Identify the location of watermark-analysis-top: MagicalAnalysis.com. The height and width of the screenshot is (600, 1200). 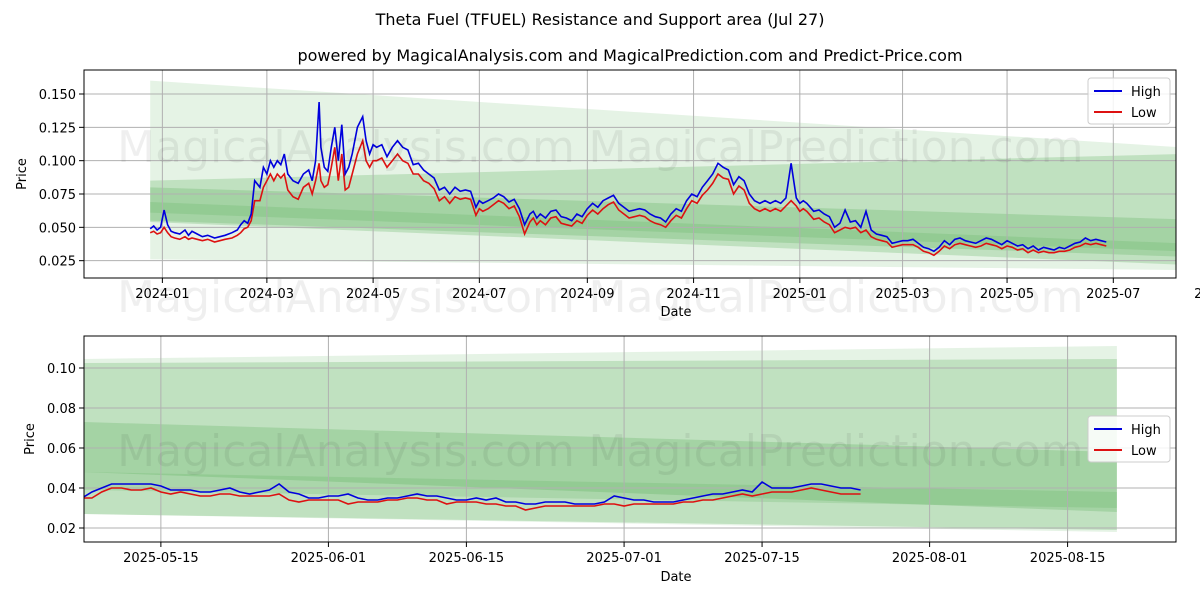
(346, 147).